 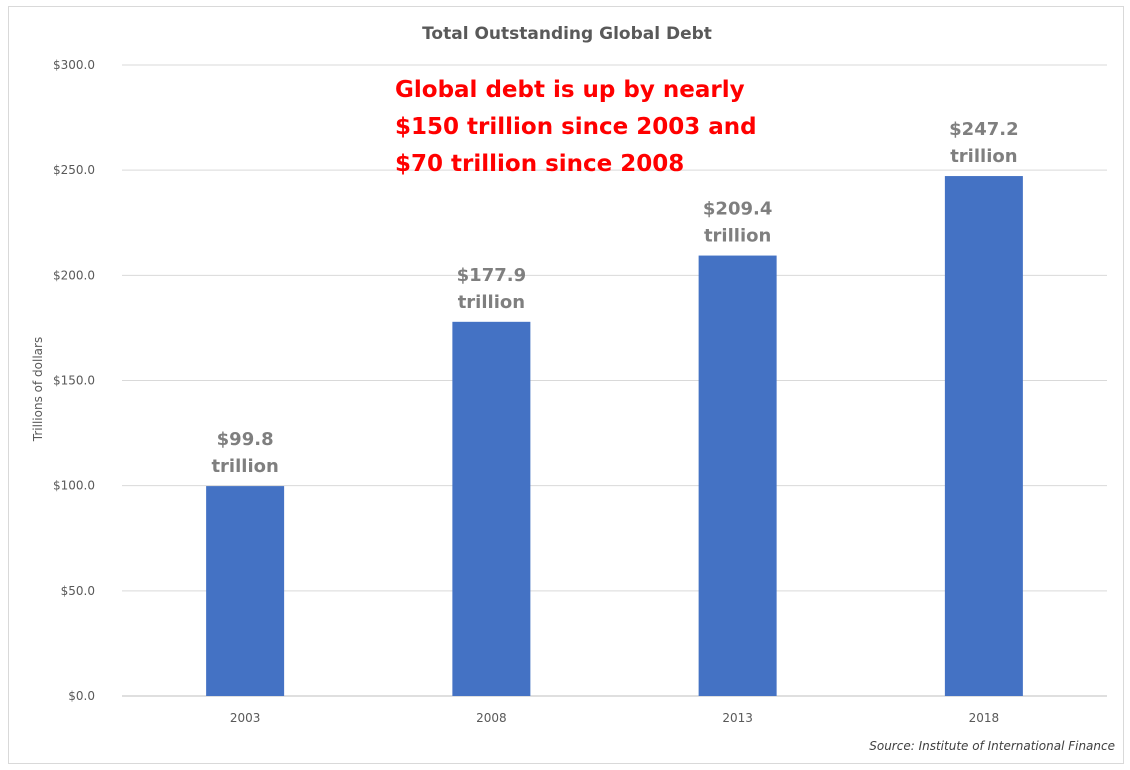 I want to click on y-tick-label: $300.0, so click(x=74, y=65).